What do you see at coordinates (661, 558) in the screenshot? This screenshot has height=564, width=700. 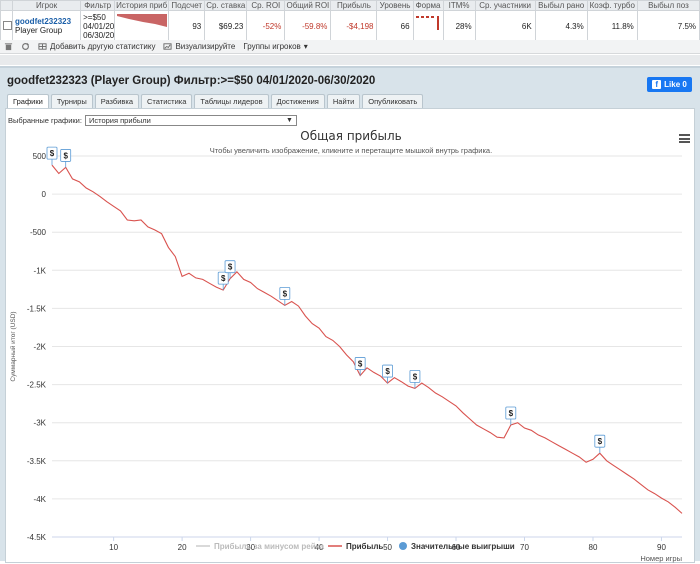 I see `x-axis-label: Номер игры` at bounding box center [661, 558].